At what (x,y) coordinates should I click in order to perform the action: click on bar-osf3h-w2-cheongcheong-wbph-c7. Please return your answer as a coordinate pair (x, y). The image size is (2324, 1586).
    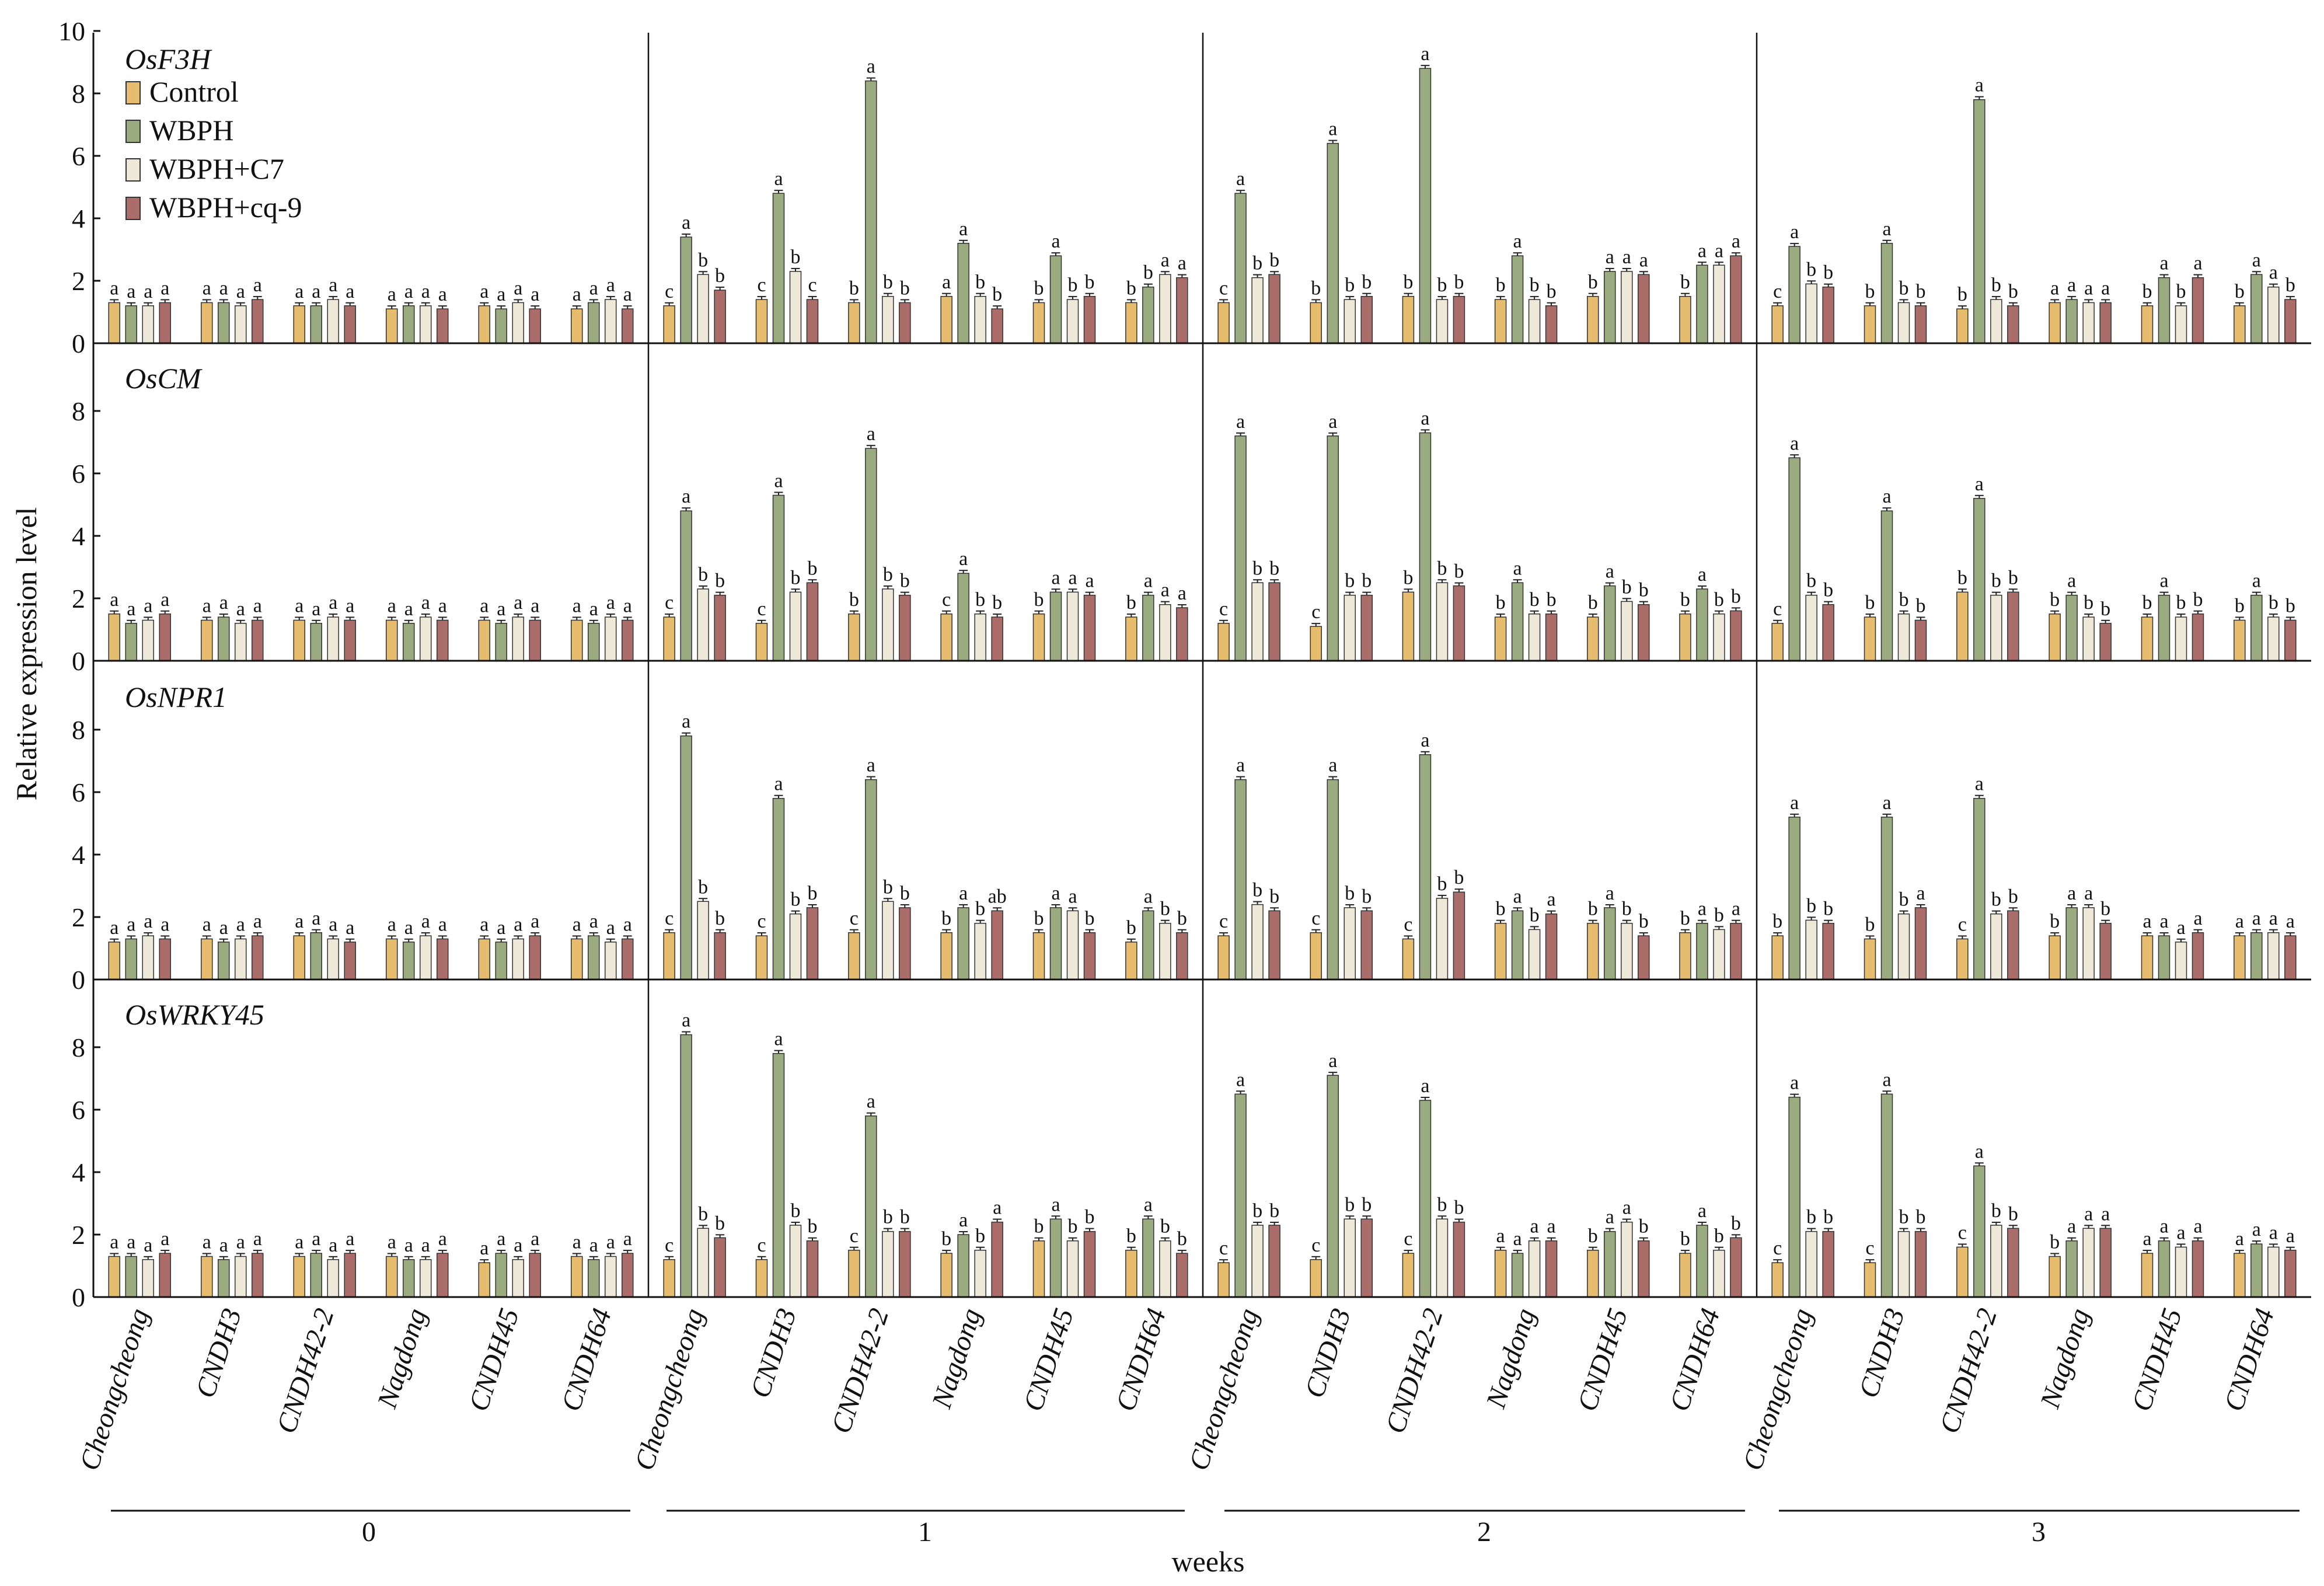
    Looking at the image, I should click on (1257, 311).